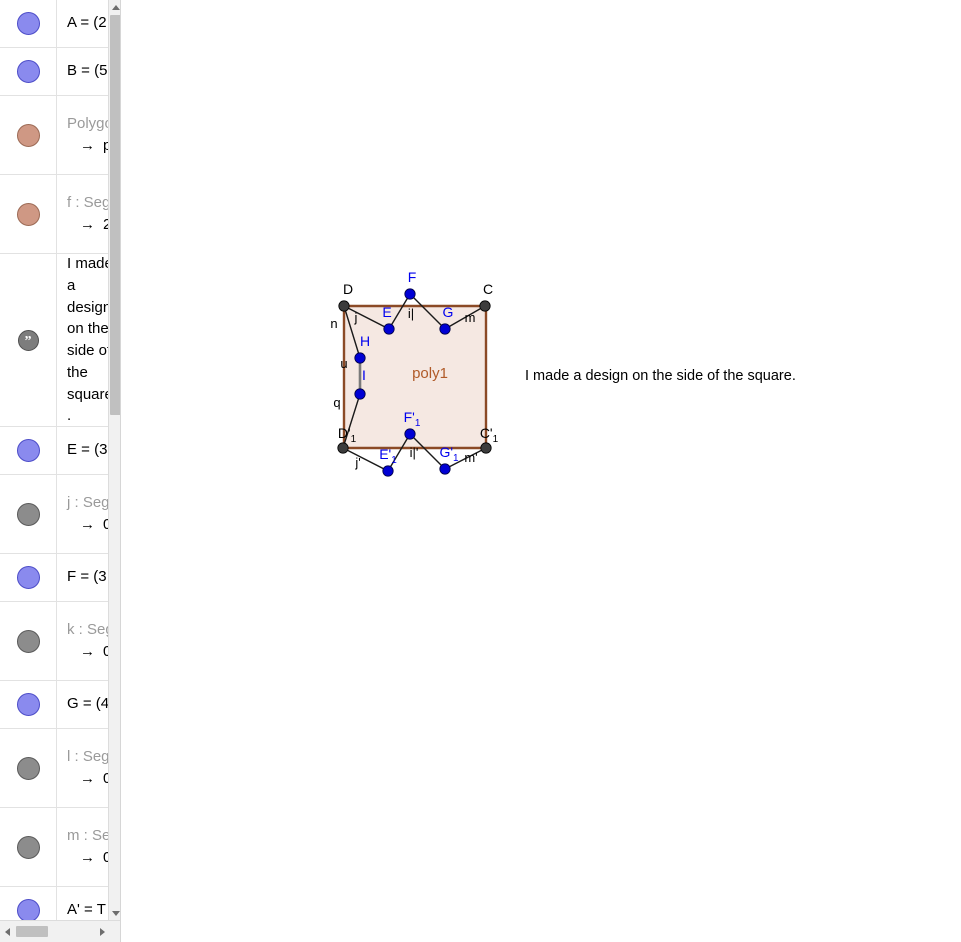 This screenshot has width=961, height=942. What do you see at coordinates (114, 460) in the screenshot?
I see `algebra-vertical-scrollbar` at bounding box center [114, 460].